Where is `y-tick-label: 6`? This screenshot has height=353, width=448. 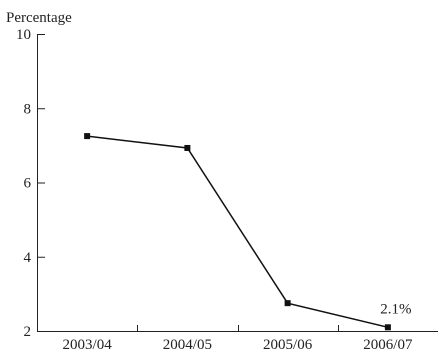
y-tick-label: 6 is located at coordinates (28, 184).